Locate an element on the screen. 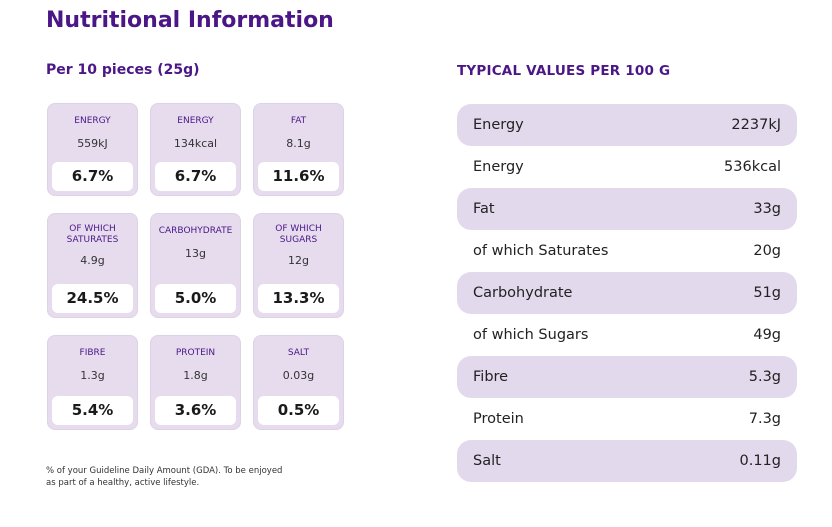  gda-tile: ENERGY 559kJ 6.7% is located at coordinates (92, 149).